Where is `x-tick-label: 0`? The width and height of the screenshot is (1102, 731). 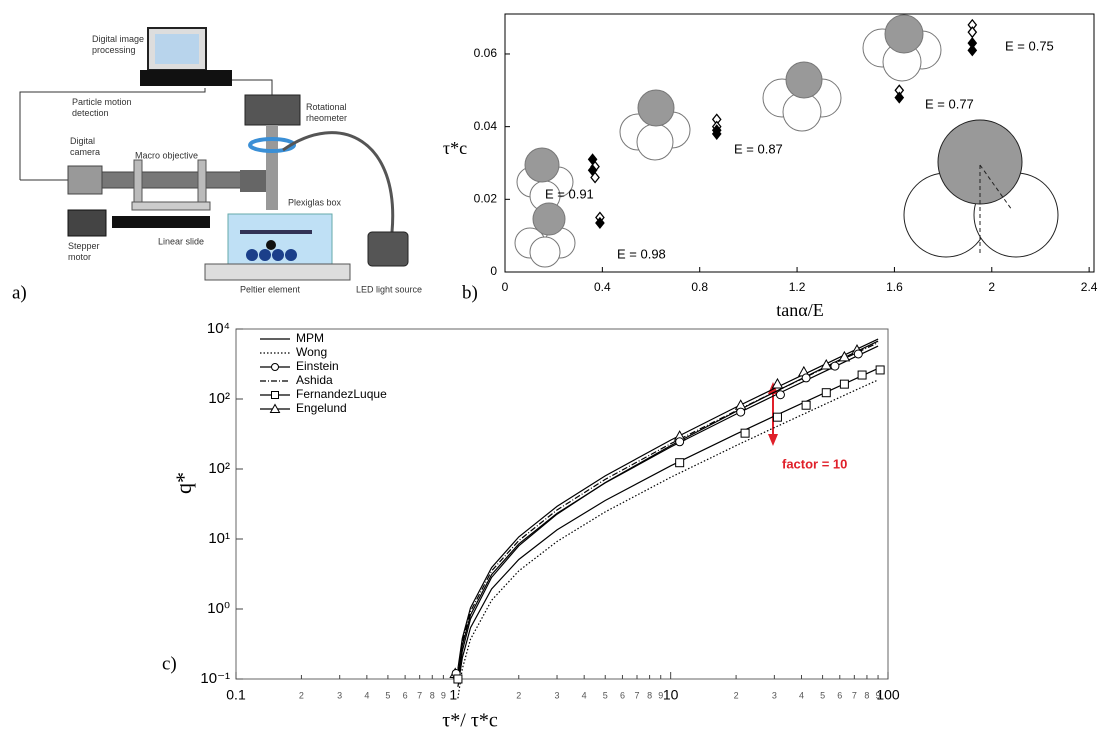 x-tick-label: 0 is located at coordinates (505, 287).